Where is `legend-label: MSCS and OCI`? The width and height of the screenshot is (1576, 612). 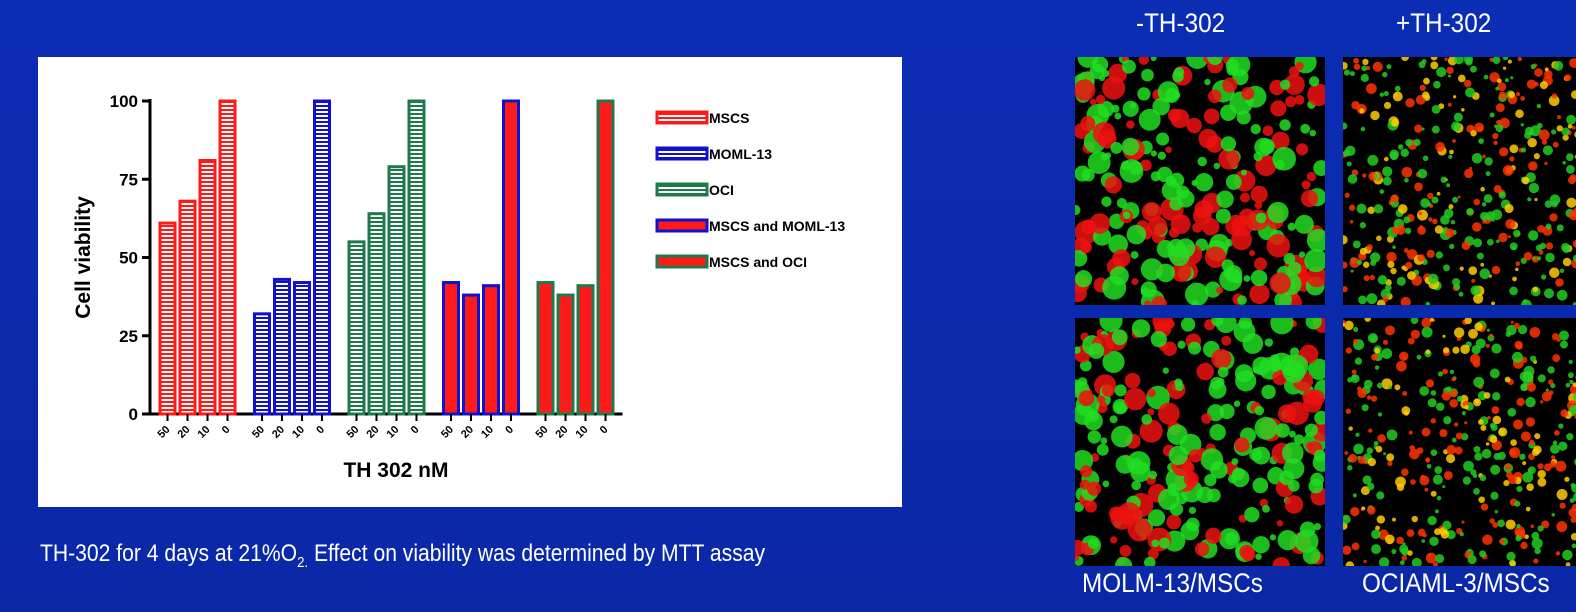
legend-label: MSCS and OCI is located at coordinates (758, 262).